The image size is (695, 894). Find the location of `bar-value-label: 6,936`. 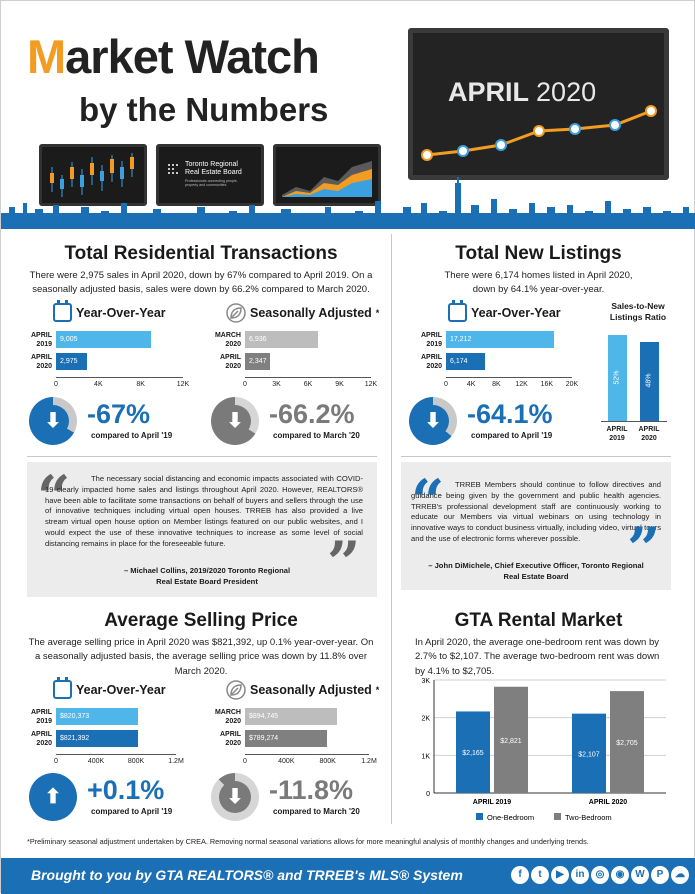

bar-value-label: 6,936 is located at coordinates (258, 339).